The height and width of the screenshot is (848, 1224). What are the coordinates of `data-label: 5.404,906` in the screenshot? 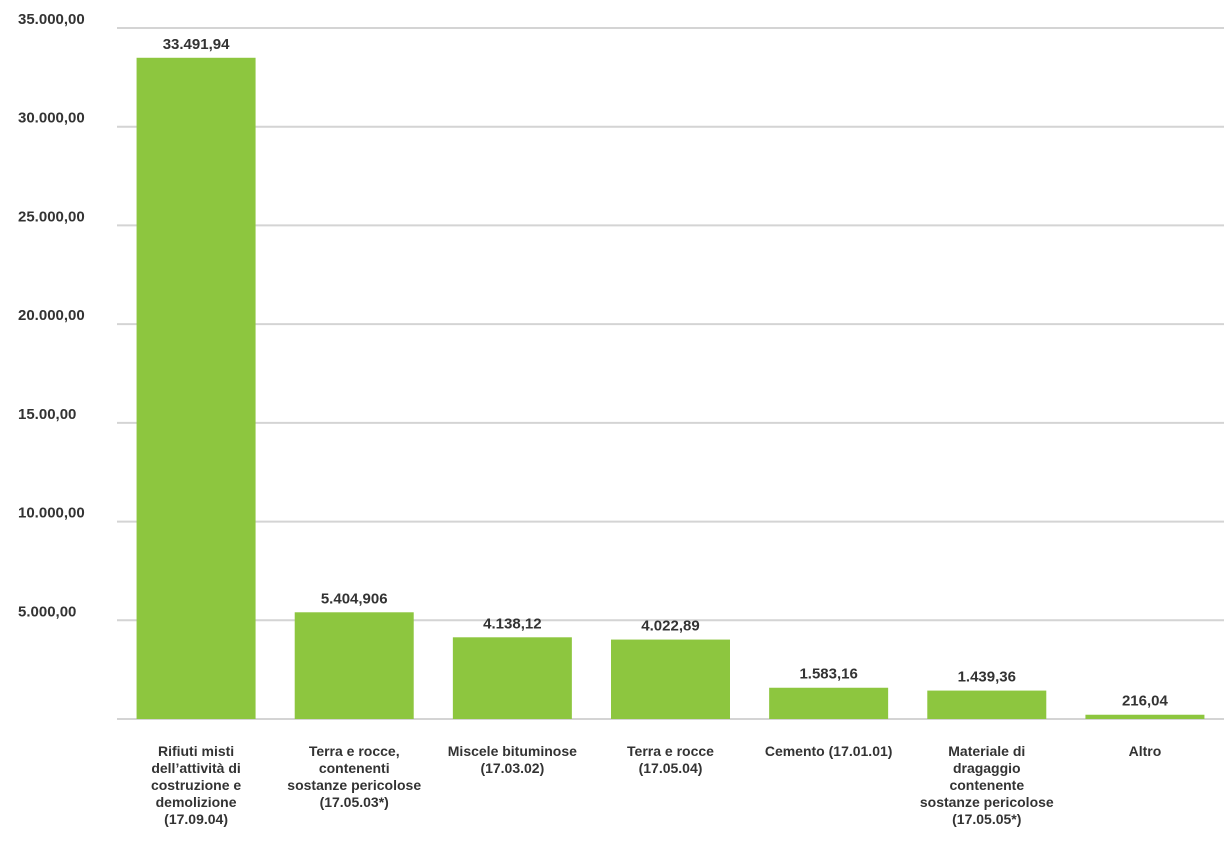 It's located at (354, 598).